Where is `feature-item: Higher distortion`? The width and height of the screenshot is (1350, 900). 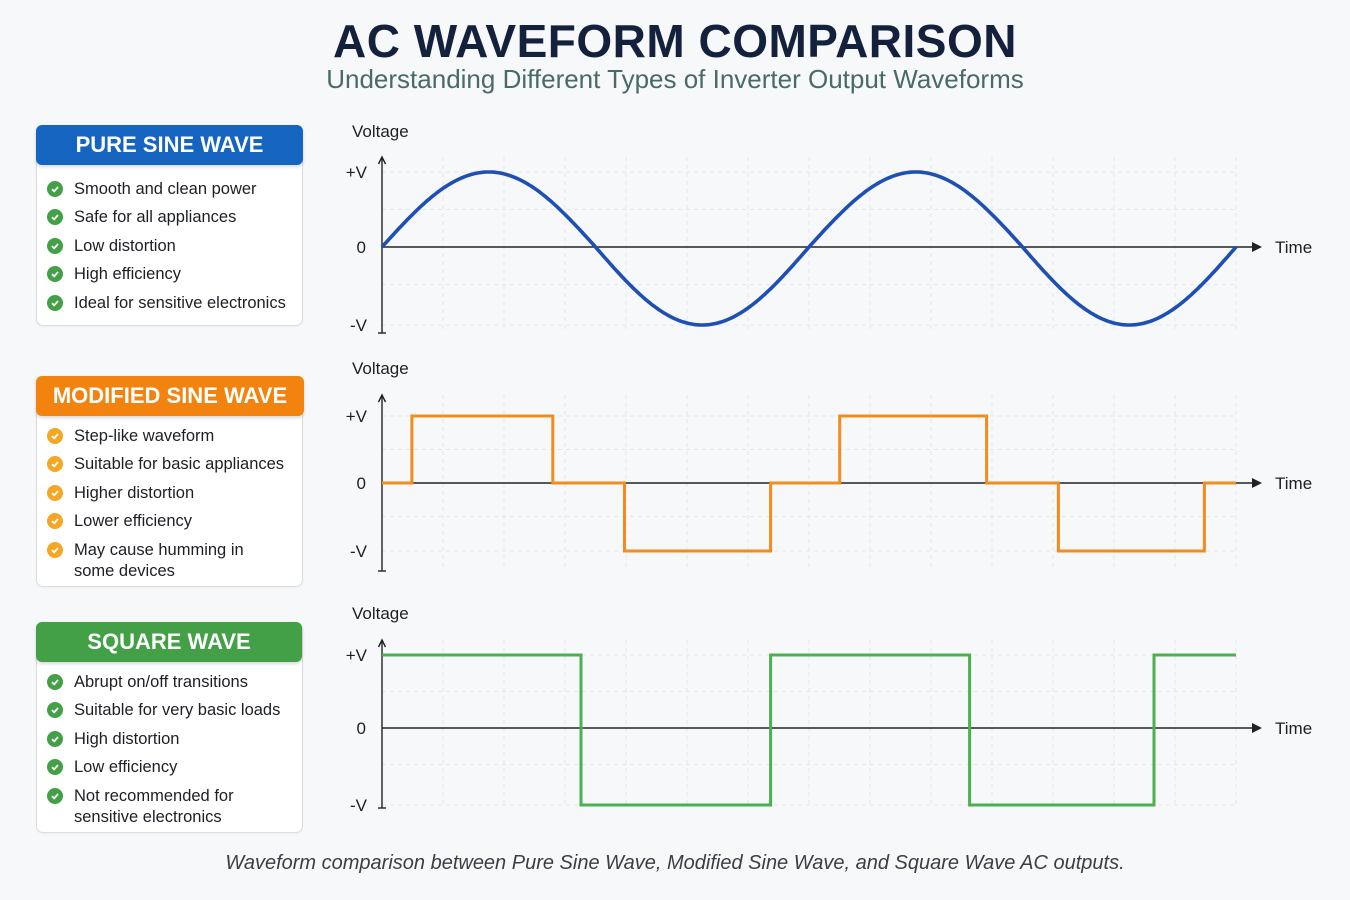
feature-item: Higher distortion is located at coordinates (172, 493).